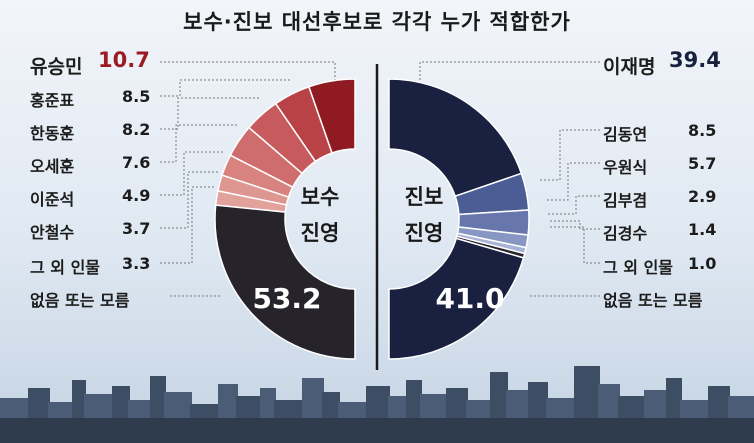  I want to click on conservative-label-6: 그 외 인물, so click(65, 267).